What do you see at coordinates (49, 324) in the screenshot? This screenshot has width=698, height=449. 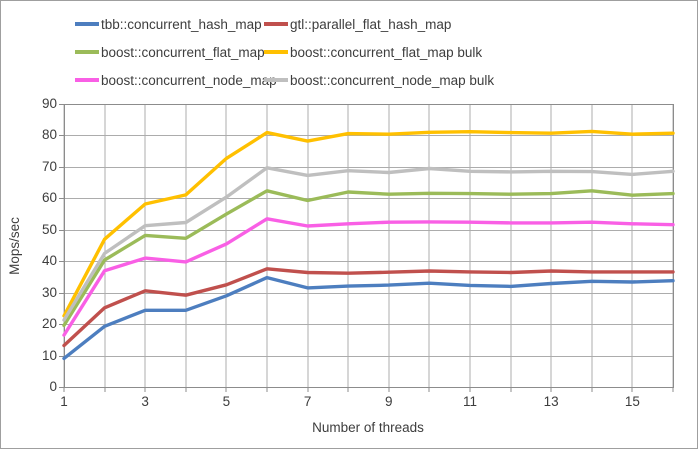 I see `y-tick-label: 20` at bounding box center [49, 324].